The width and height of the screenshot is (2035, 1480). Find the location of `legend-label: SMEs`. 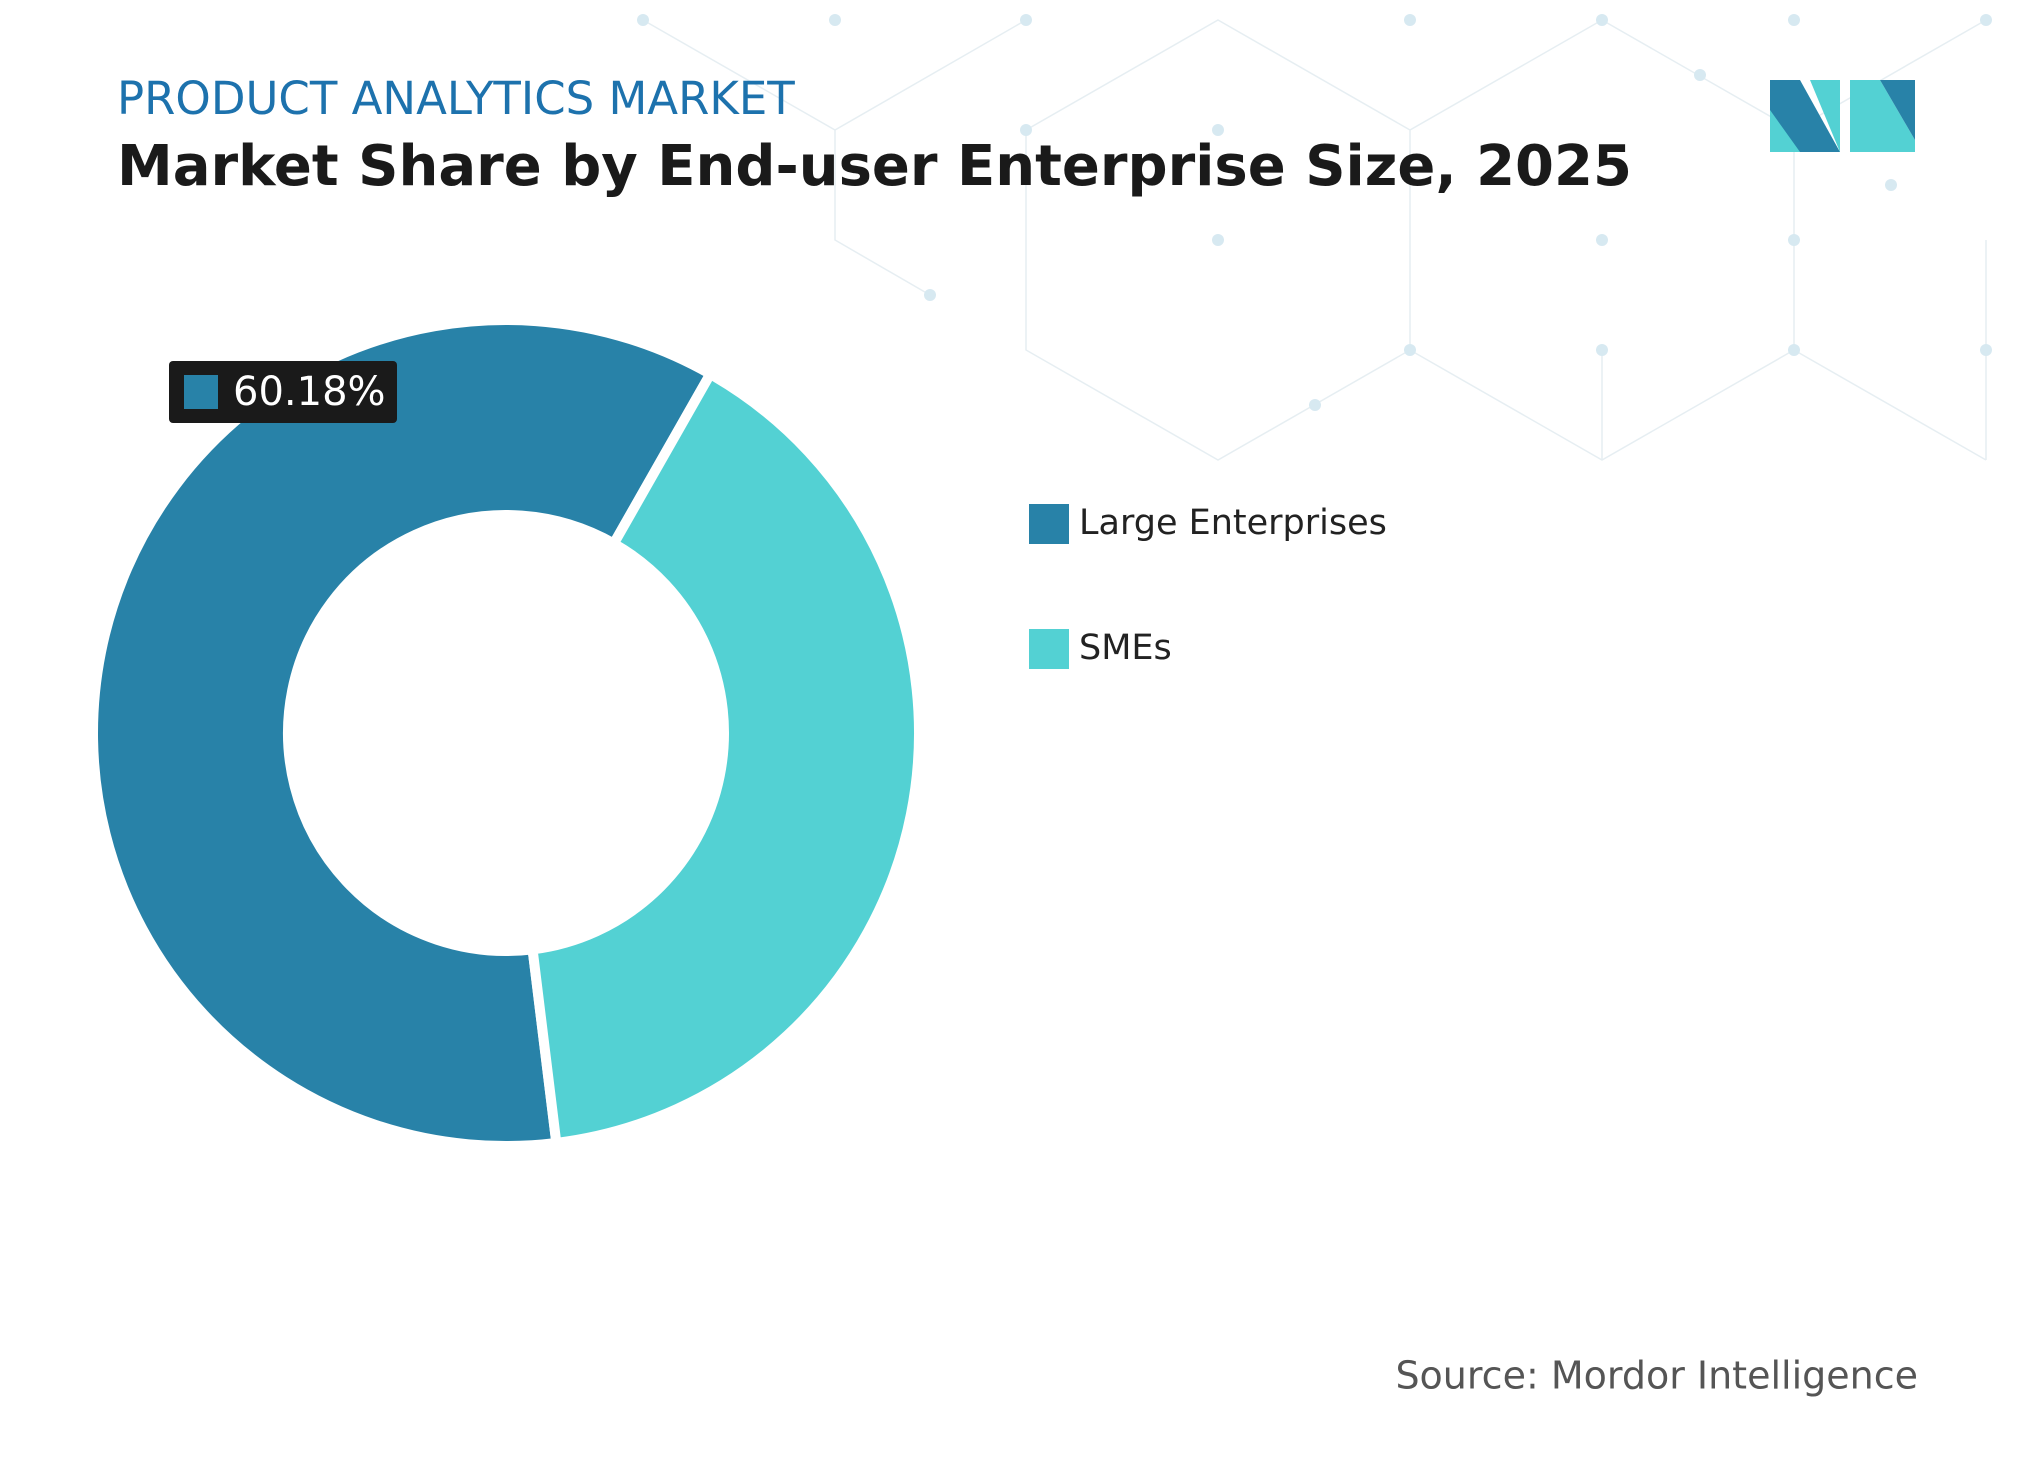

legend-label: SMEs is located at coordinates (1125, 648).